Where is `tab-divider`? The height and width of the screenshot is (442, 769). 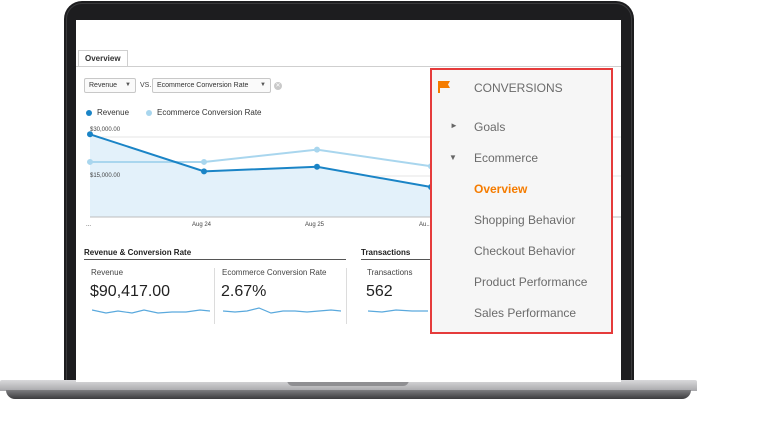
tab-divider is located at coordinates (348, 66).